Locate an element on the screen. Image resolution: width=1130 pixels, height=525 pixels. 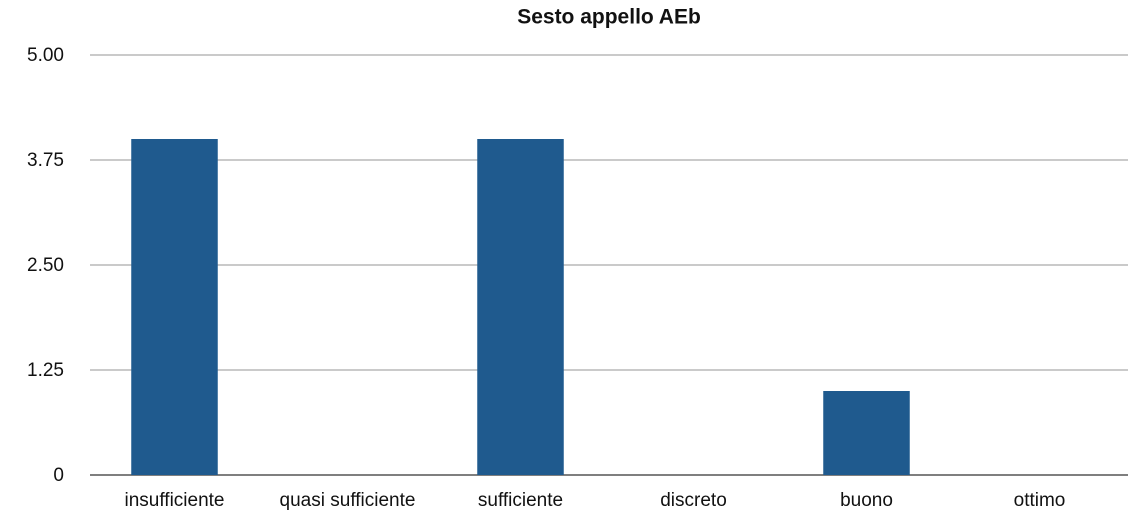
x-tick-label: discreto is located at coordinates (693, 500).